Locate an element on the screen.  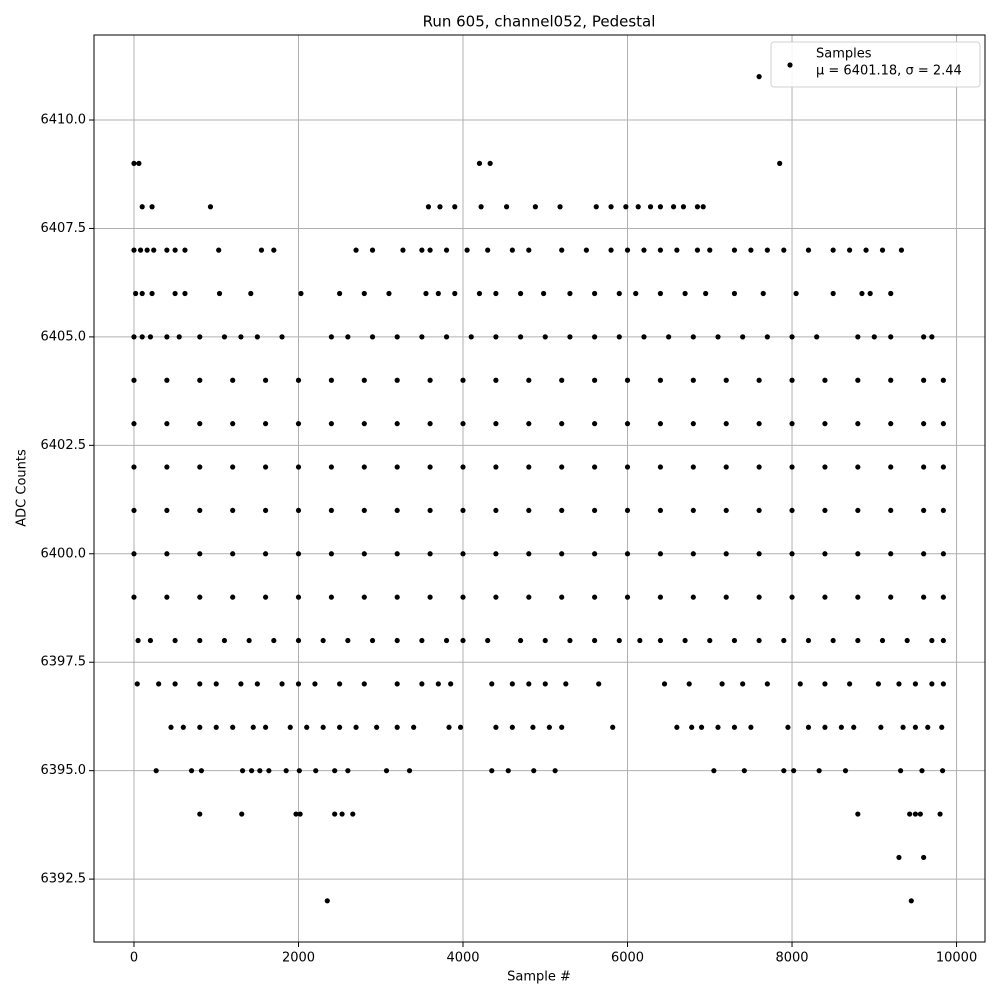
x-tick-label: 0 is located at coordinates (134, 958).